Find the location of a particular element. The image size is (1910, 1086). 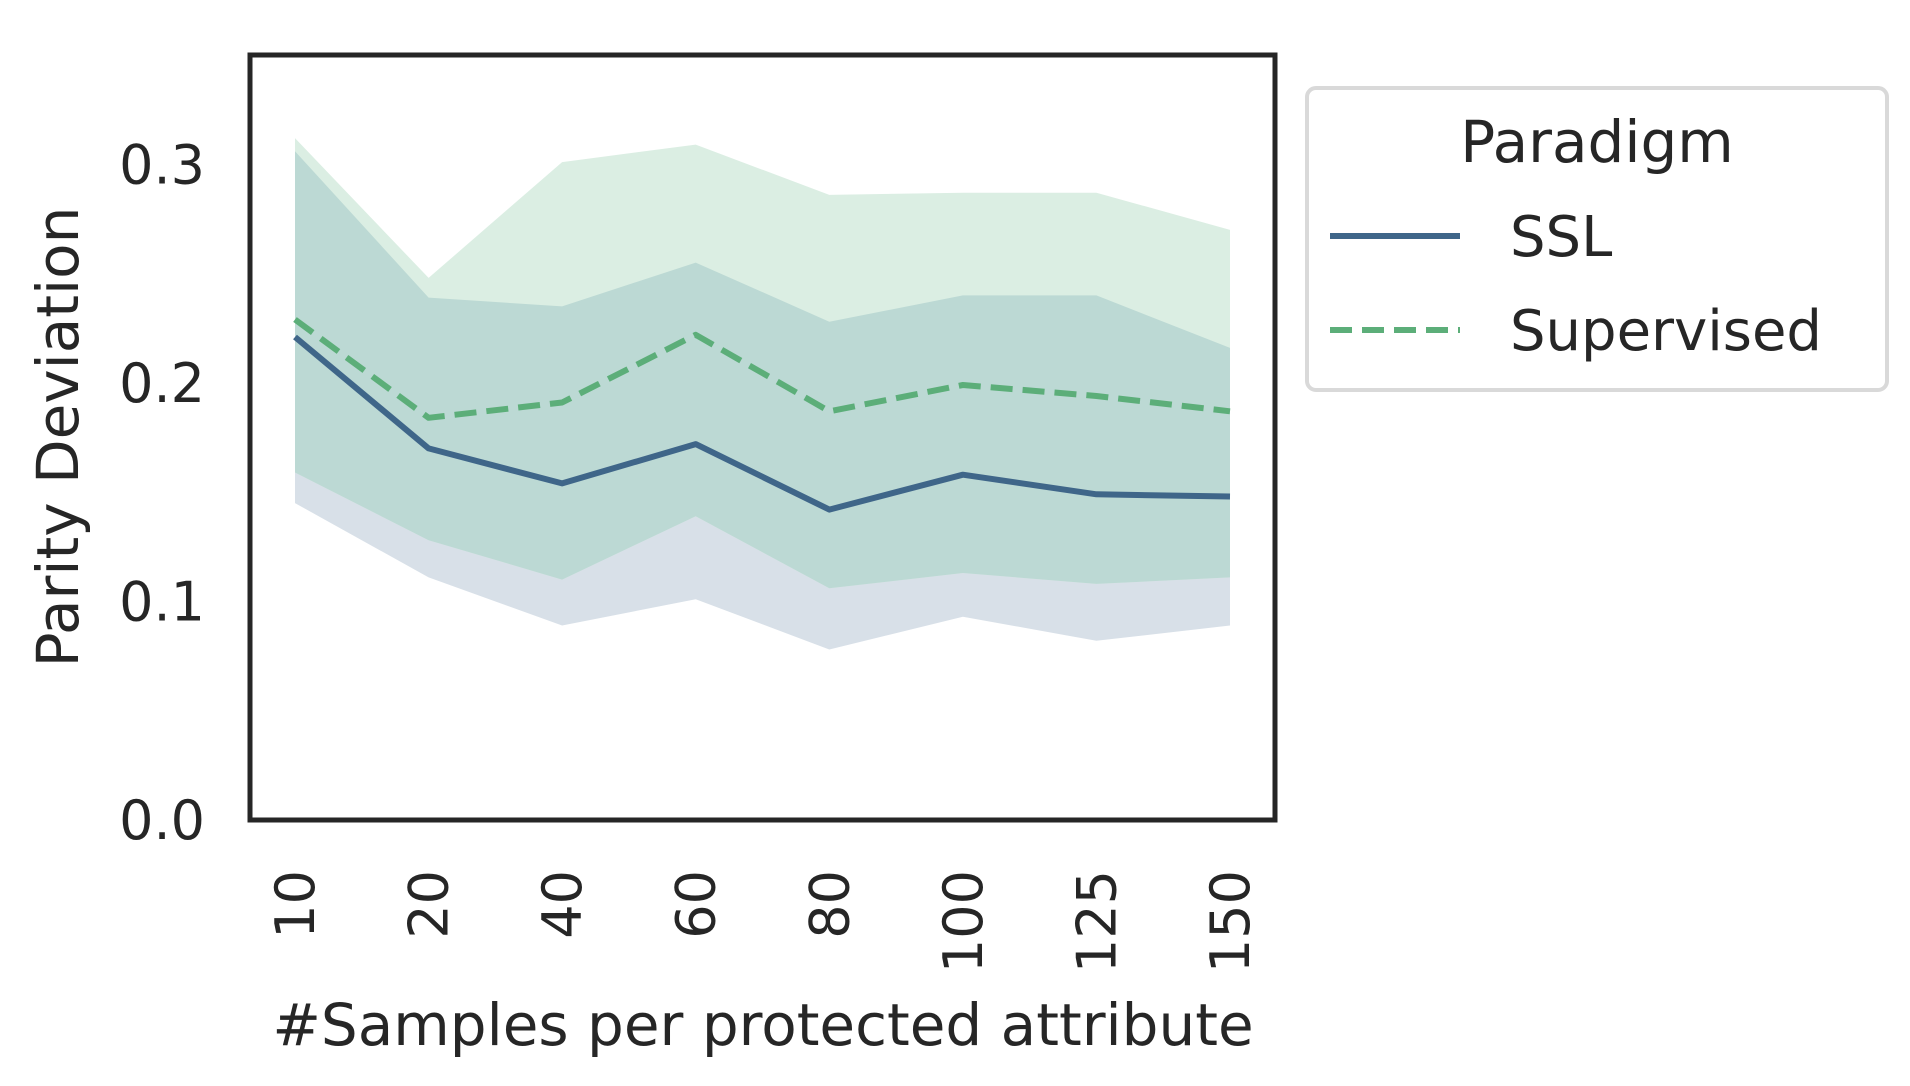

series-lines is located at coordinates (762, 415).